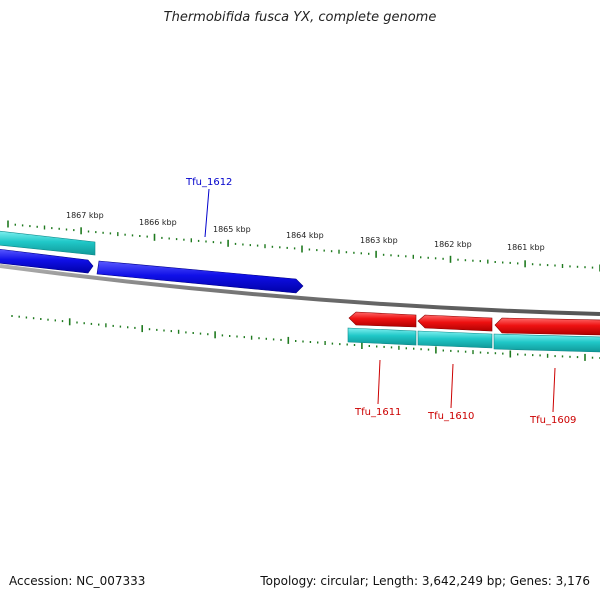  What do you see at coordinates (552, 420) in the screenshot?
I see `gene-label-tfu-1609: Tfu_1609` at bounding box center [552, 420].